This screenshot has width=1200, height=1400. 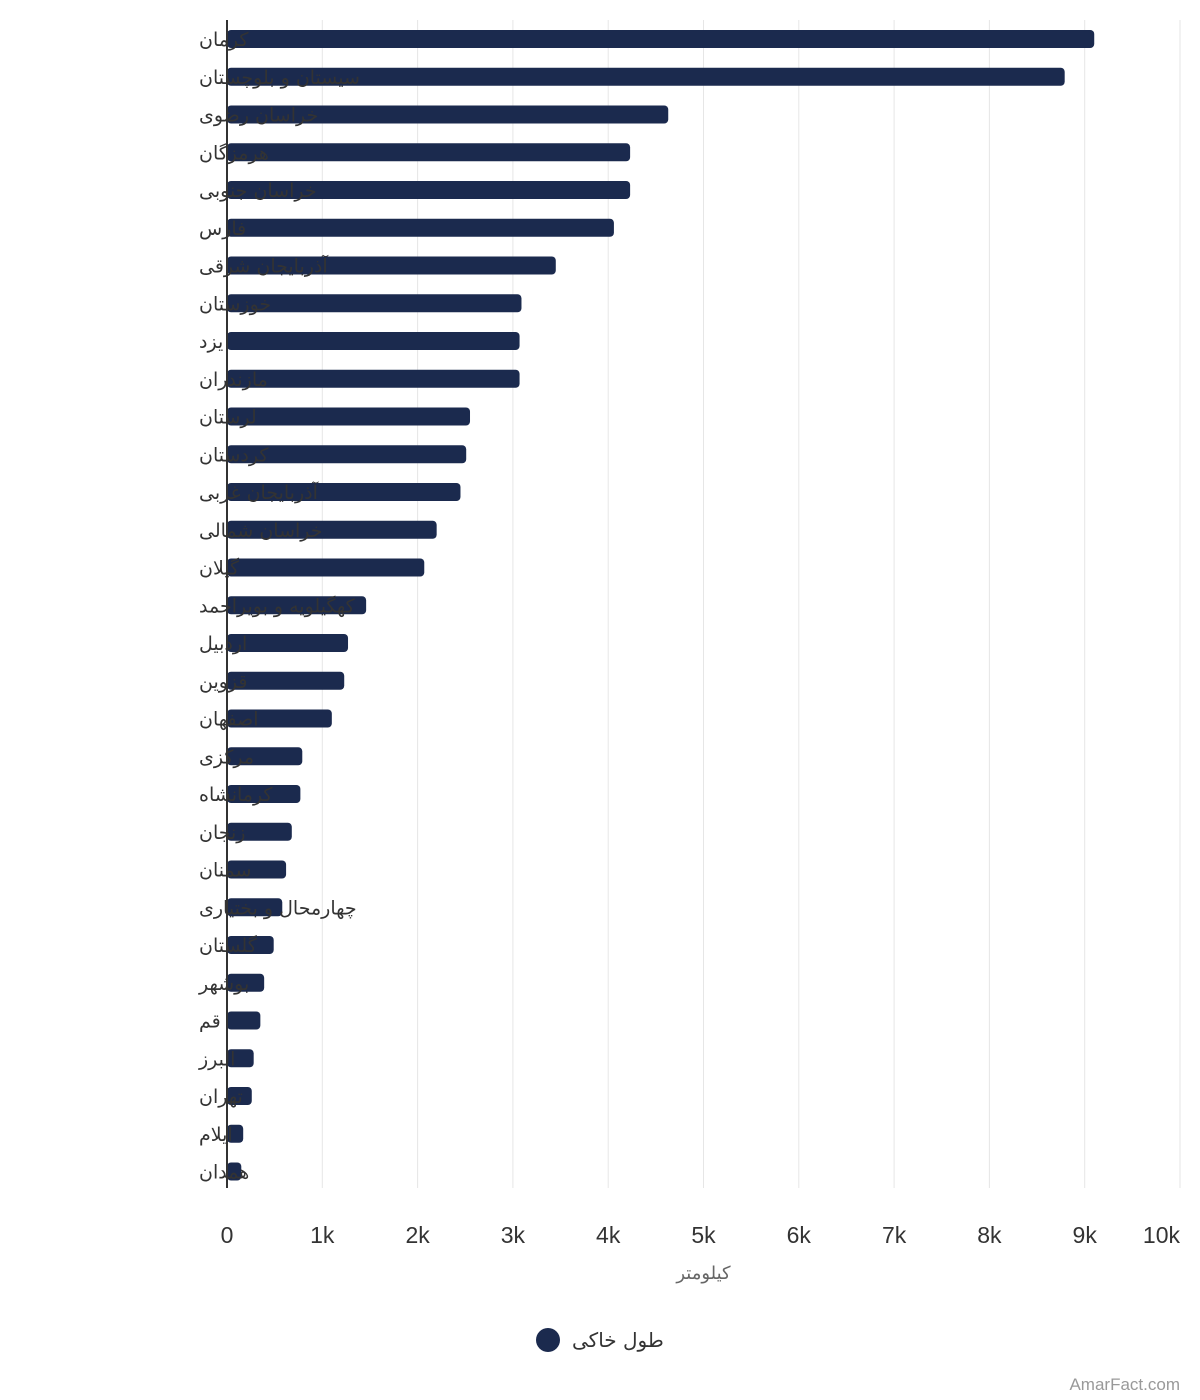 What do you see at coordinates (548, 1340) in the screenshot?
I see `legend-marker` at bounding box center [548, 1340].